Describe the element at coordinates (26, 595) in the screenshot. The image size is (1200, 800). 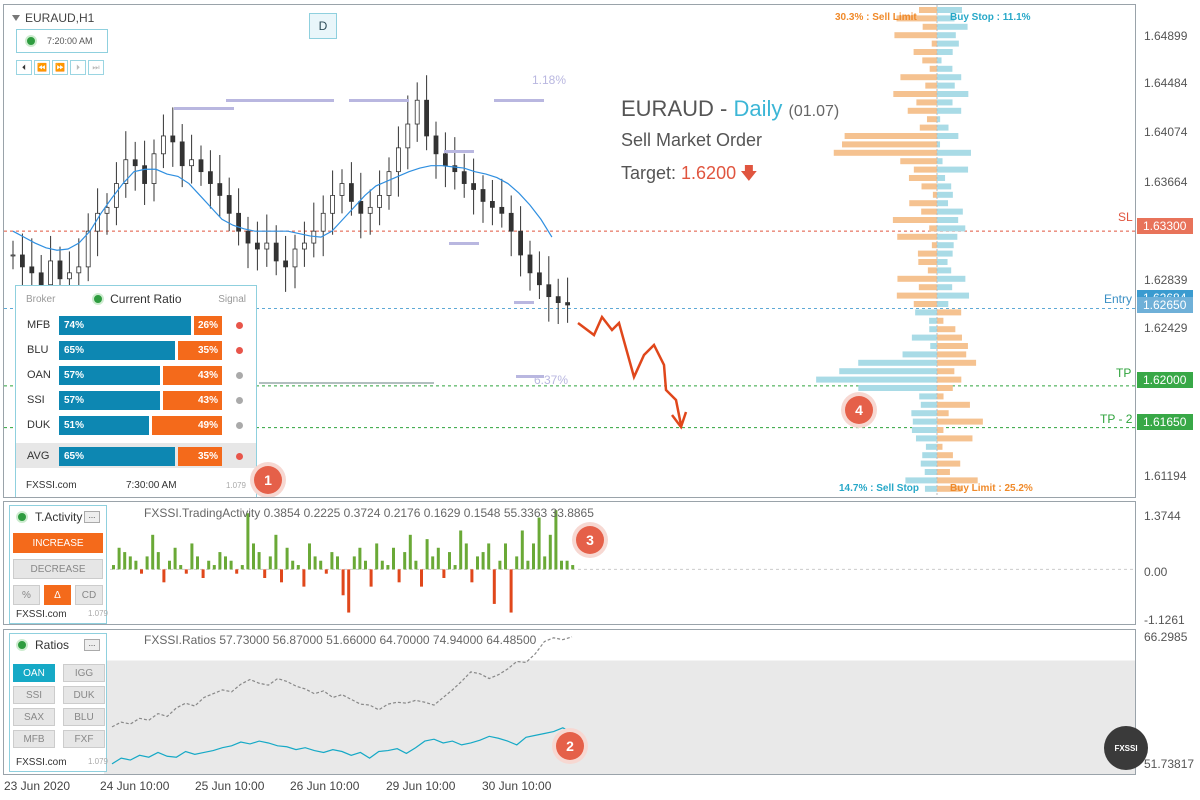
I see `percent-button: %` at that location.